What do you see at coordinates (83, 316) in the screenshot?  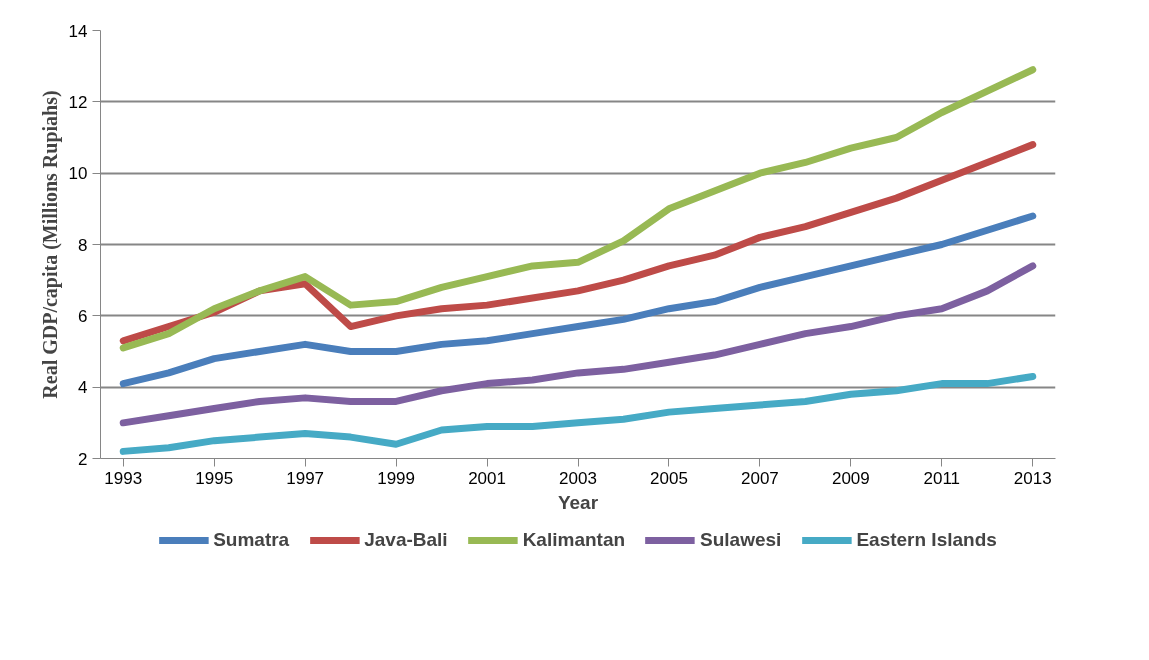 I see `y-tick-label: 6` at bounding box center [83, 316].